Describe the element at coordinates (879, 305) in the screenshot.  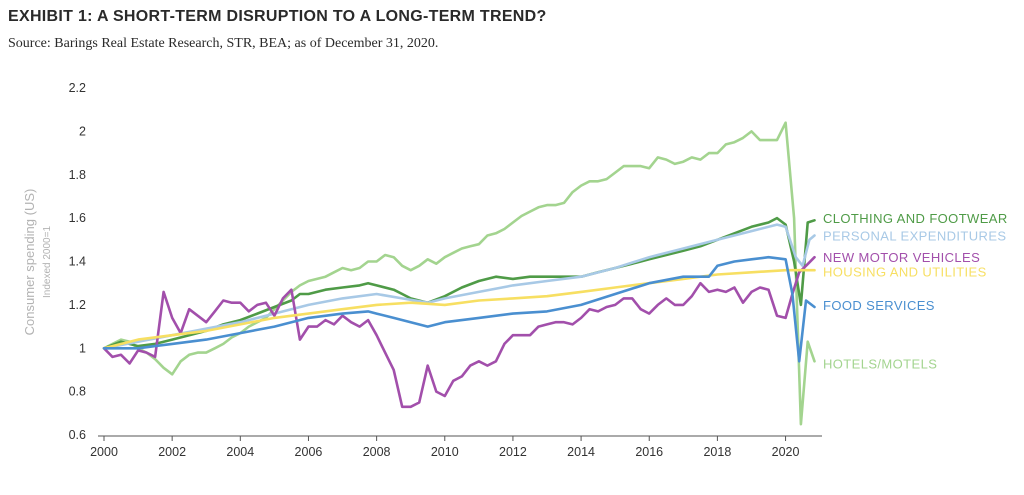
I see `series-label-food-services: FOOD SERVICES` at that location.